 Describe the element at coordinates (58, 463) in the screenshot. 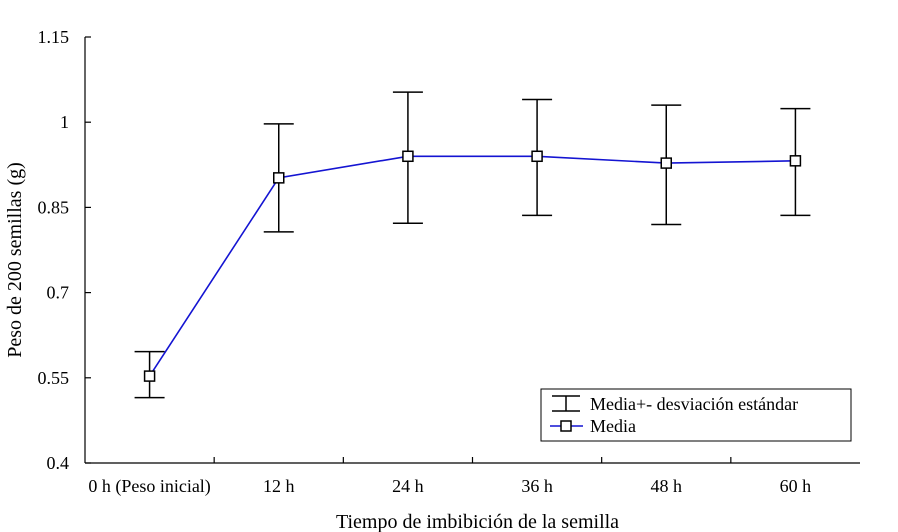

I see `y-tick-label: 0.4` at that location.